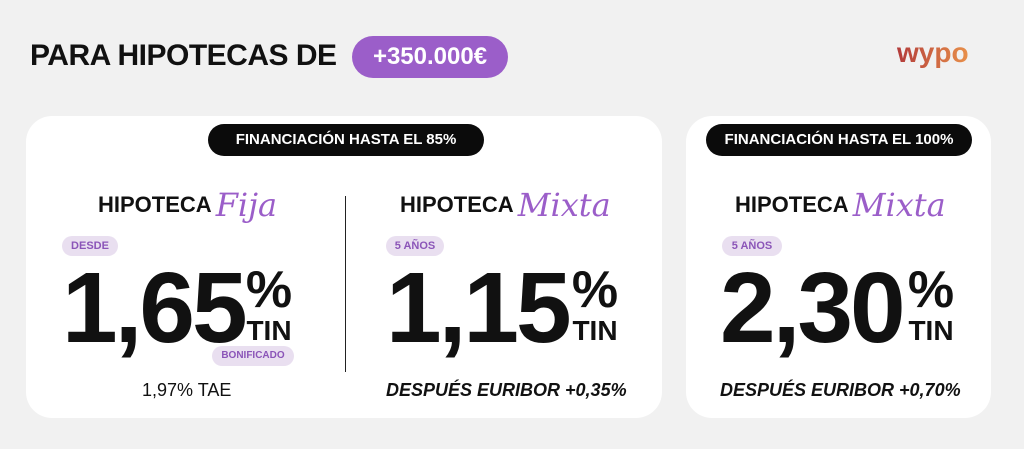 The image size is (1024, 449). I want to click on card-divider, so click(345, 284).